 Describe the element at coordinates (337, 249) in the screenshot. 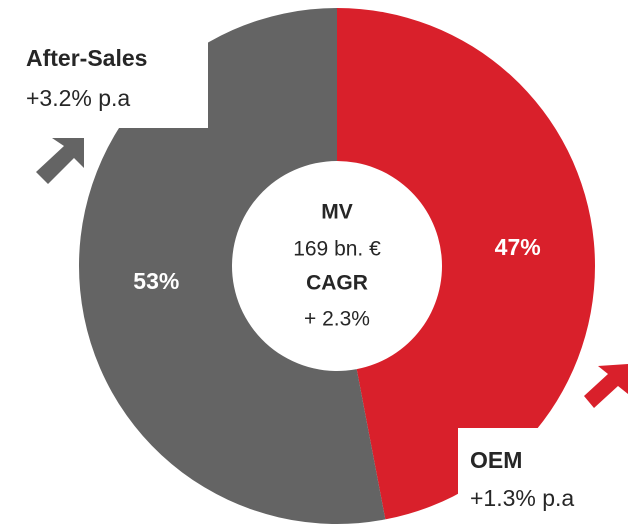

I see `center-label: 169 bn. €` at that location.